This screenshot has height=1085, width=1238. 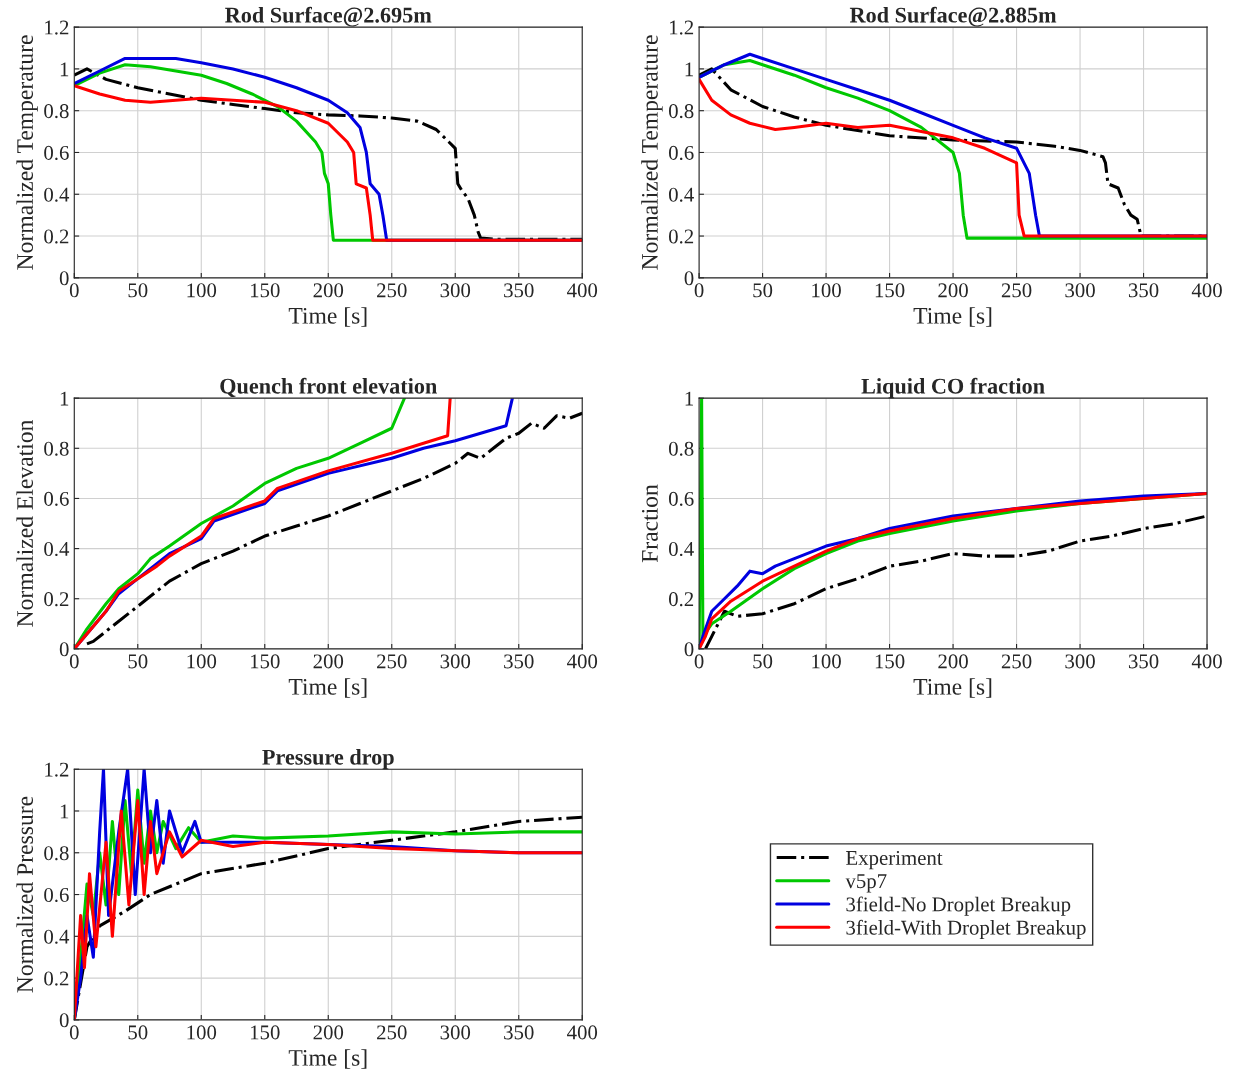 What do you see at coordinates (958, 906) in the screenshot?
I see `legend-label: 3field-No Droplet Breakup` at bounding box center [958, 906].